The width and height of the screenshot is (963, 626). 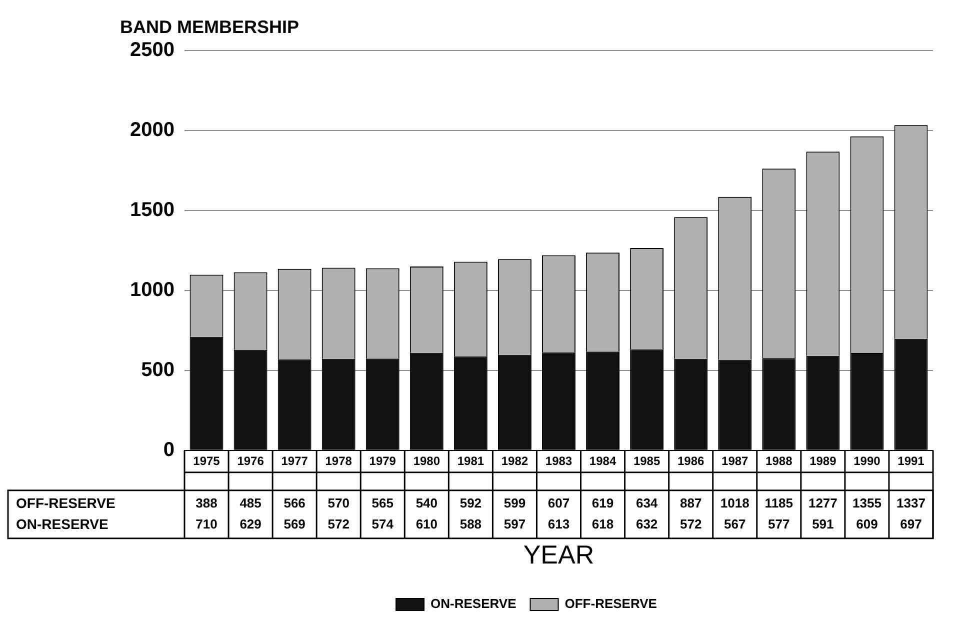 I want to click on legend-label: OFF-RESERVE, so click(x=611, y=604).